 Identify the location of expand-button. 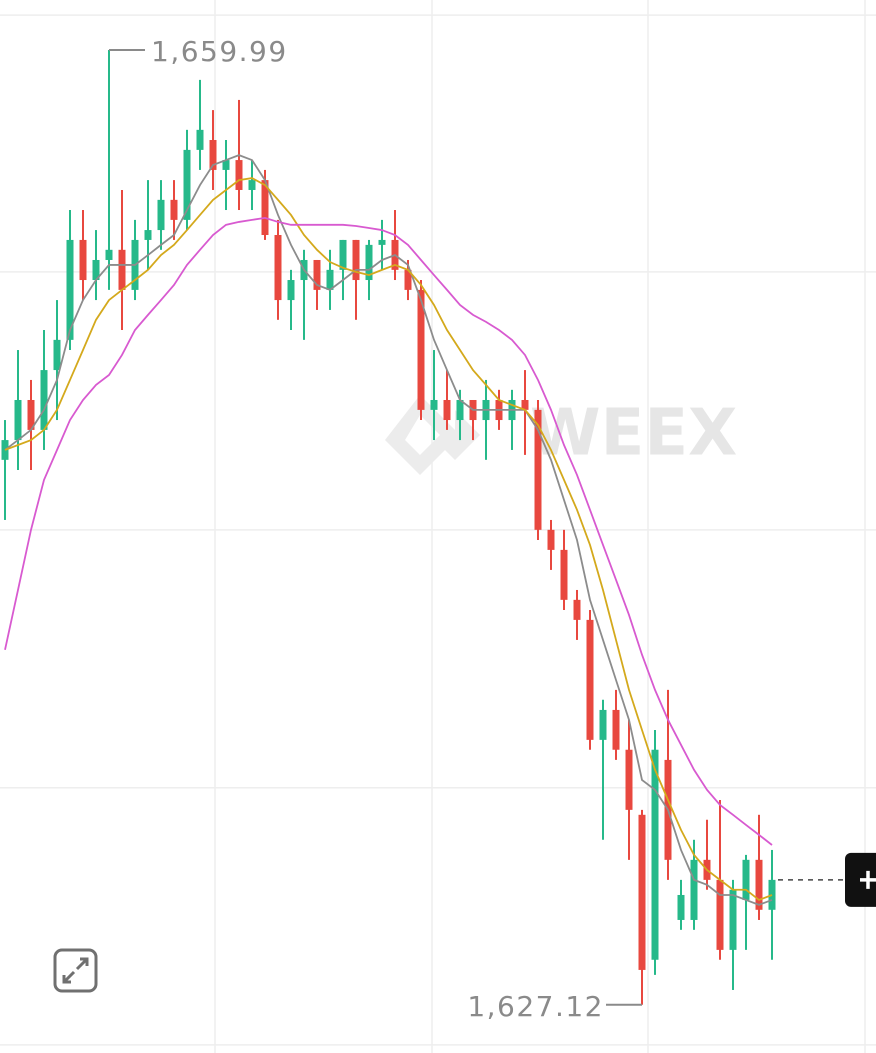
(75, 970).